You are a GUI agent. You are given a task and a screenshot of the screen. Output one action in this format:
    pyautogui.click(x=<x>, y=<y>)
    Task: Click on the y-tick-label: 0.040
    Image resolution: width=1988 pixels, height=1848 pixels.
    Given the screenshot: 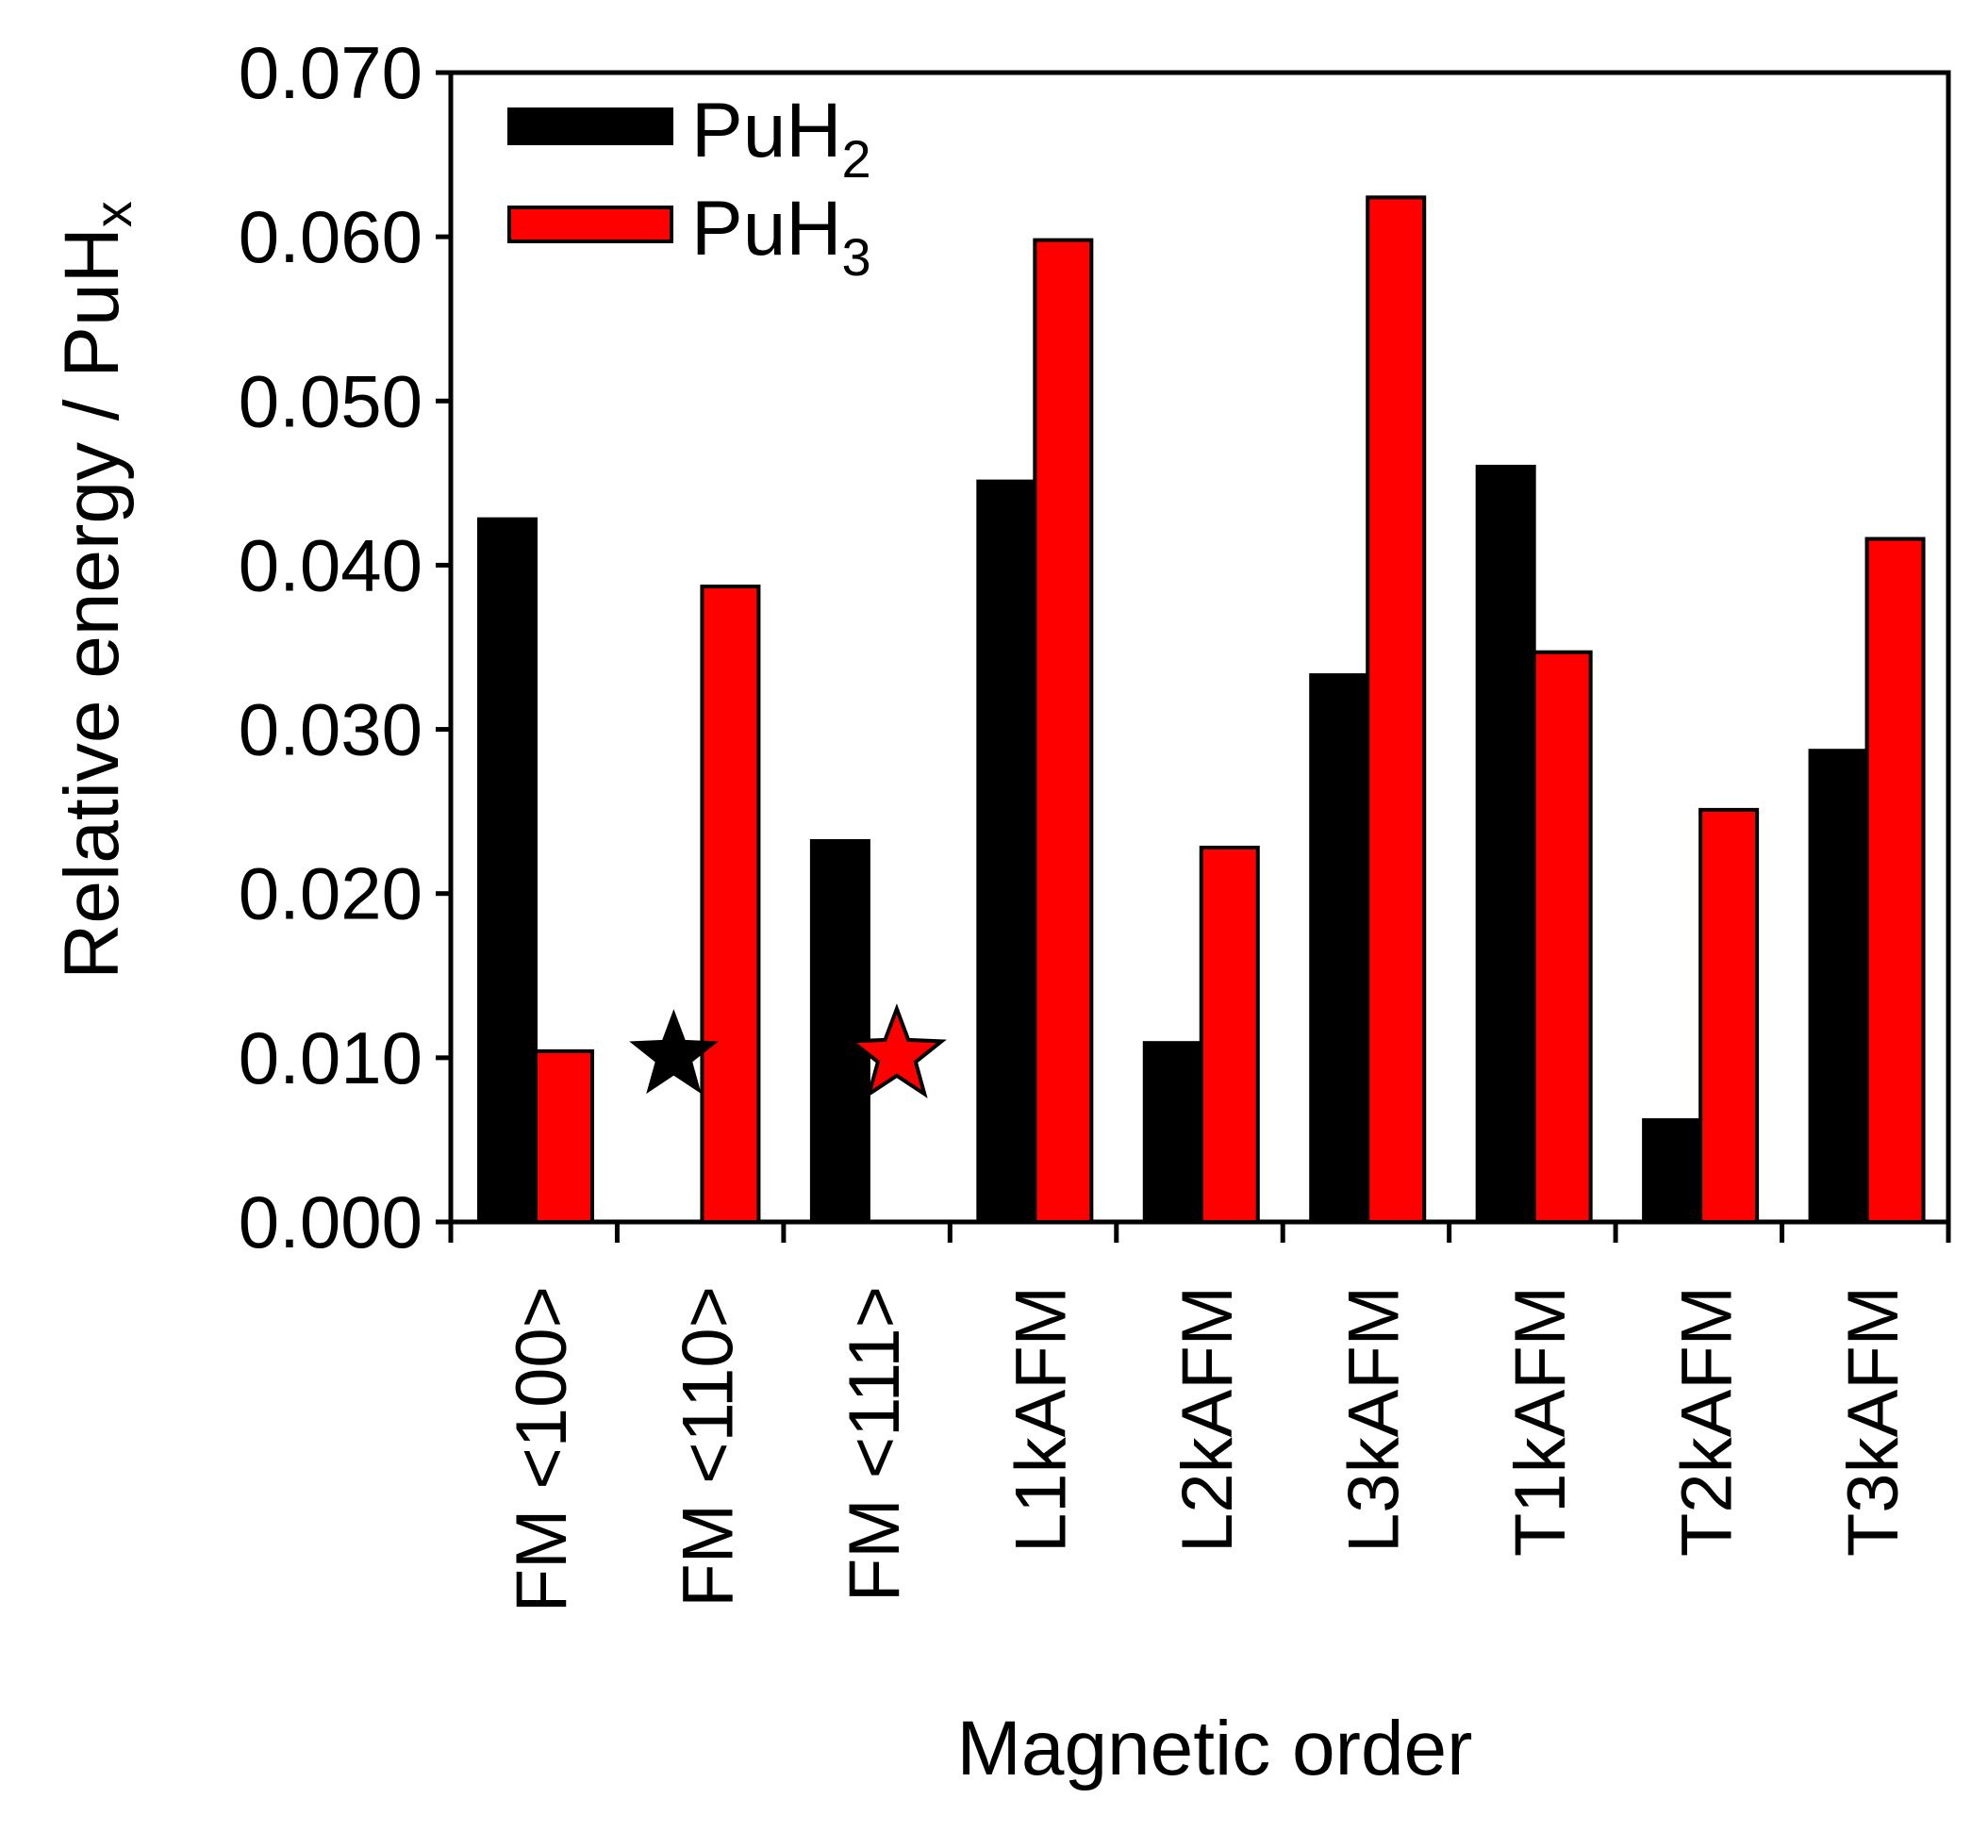 What is the action you would take?
    pyautogui.click(x=330, y=564)
    